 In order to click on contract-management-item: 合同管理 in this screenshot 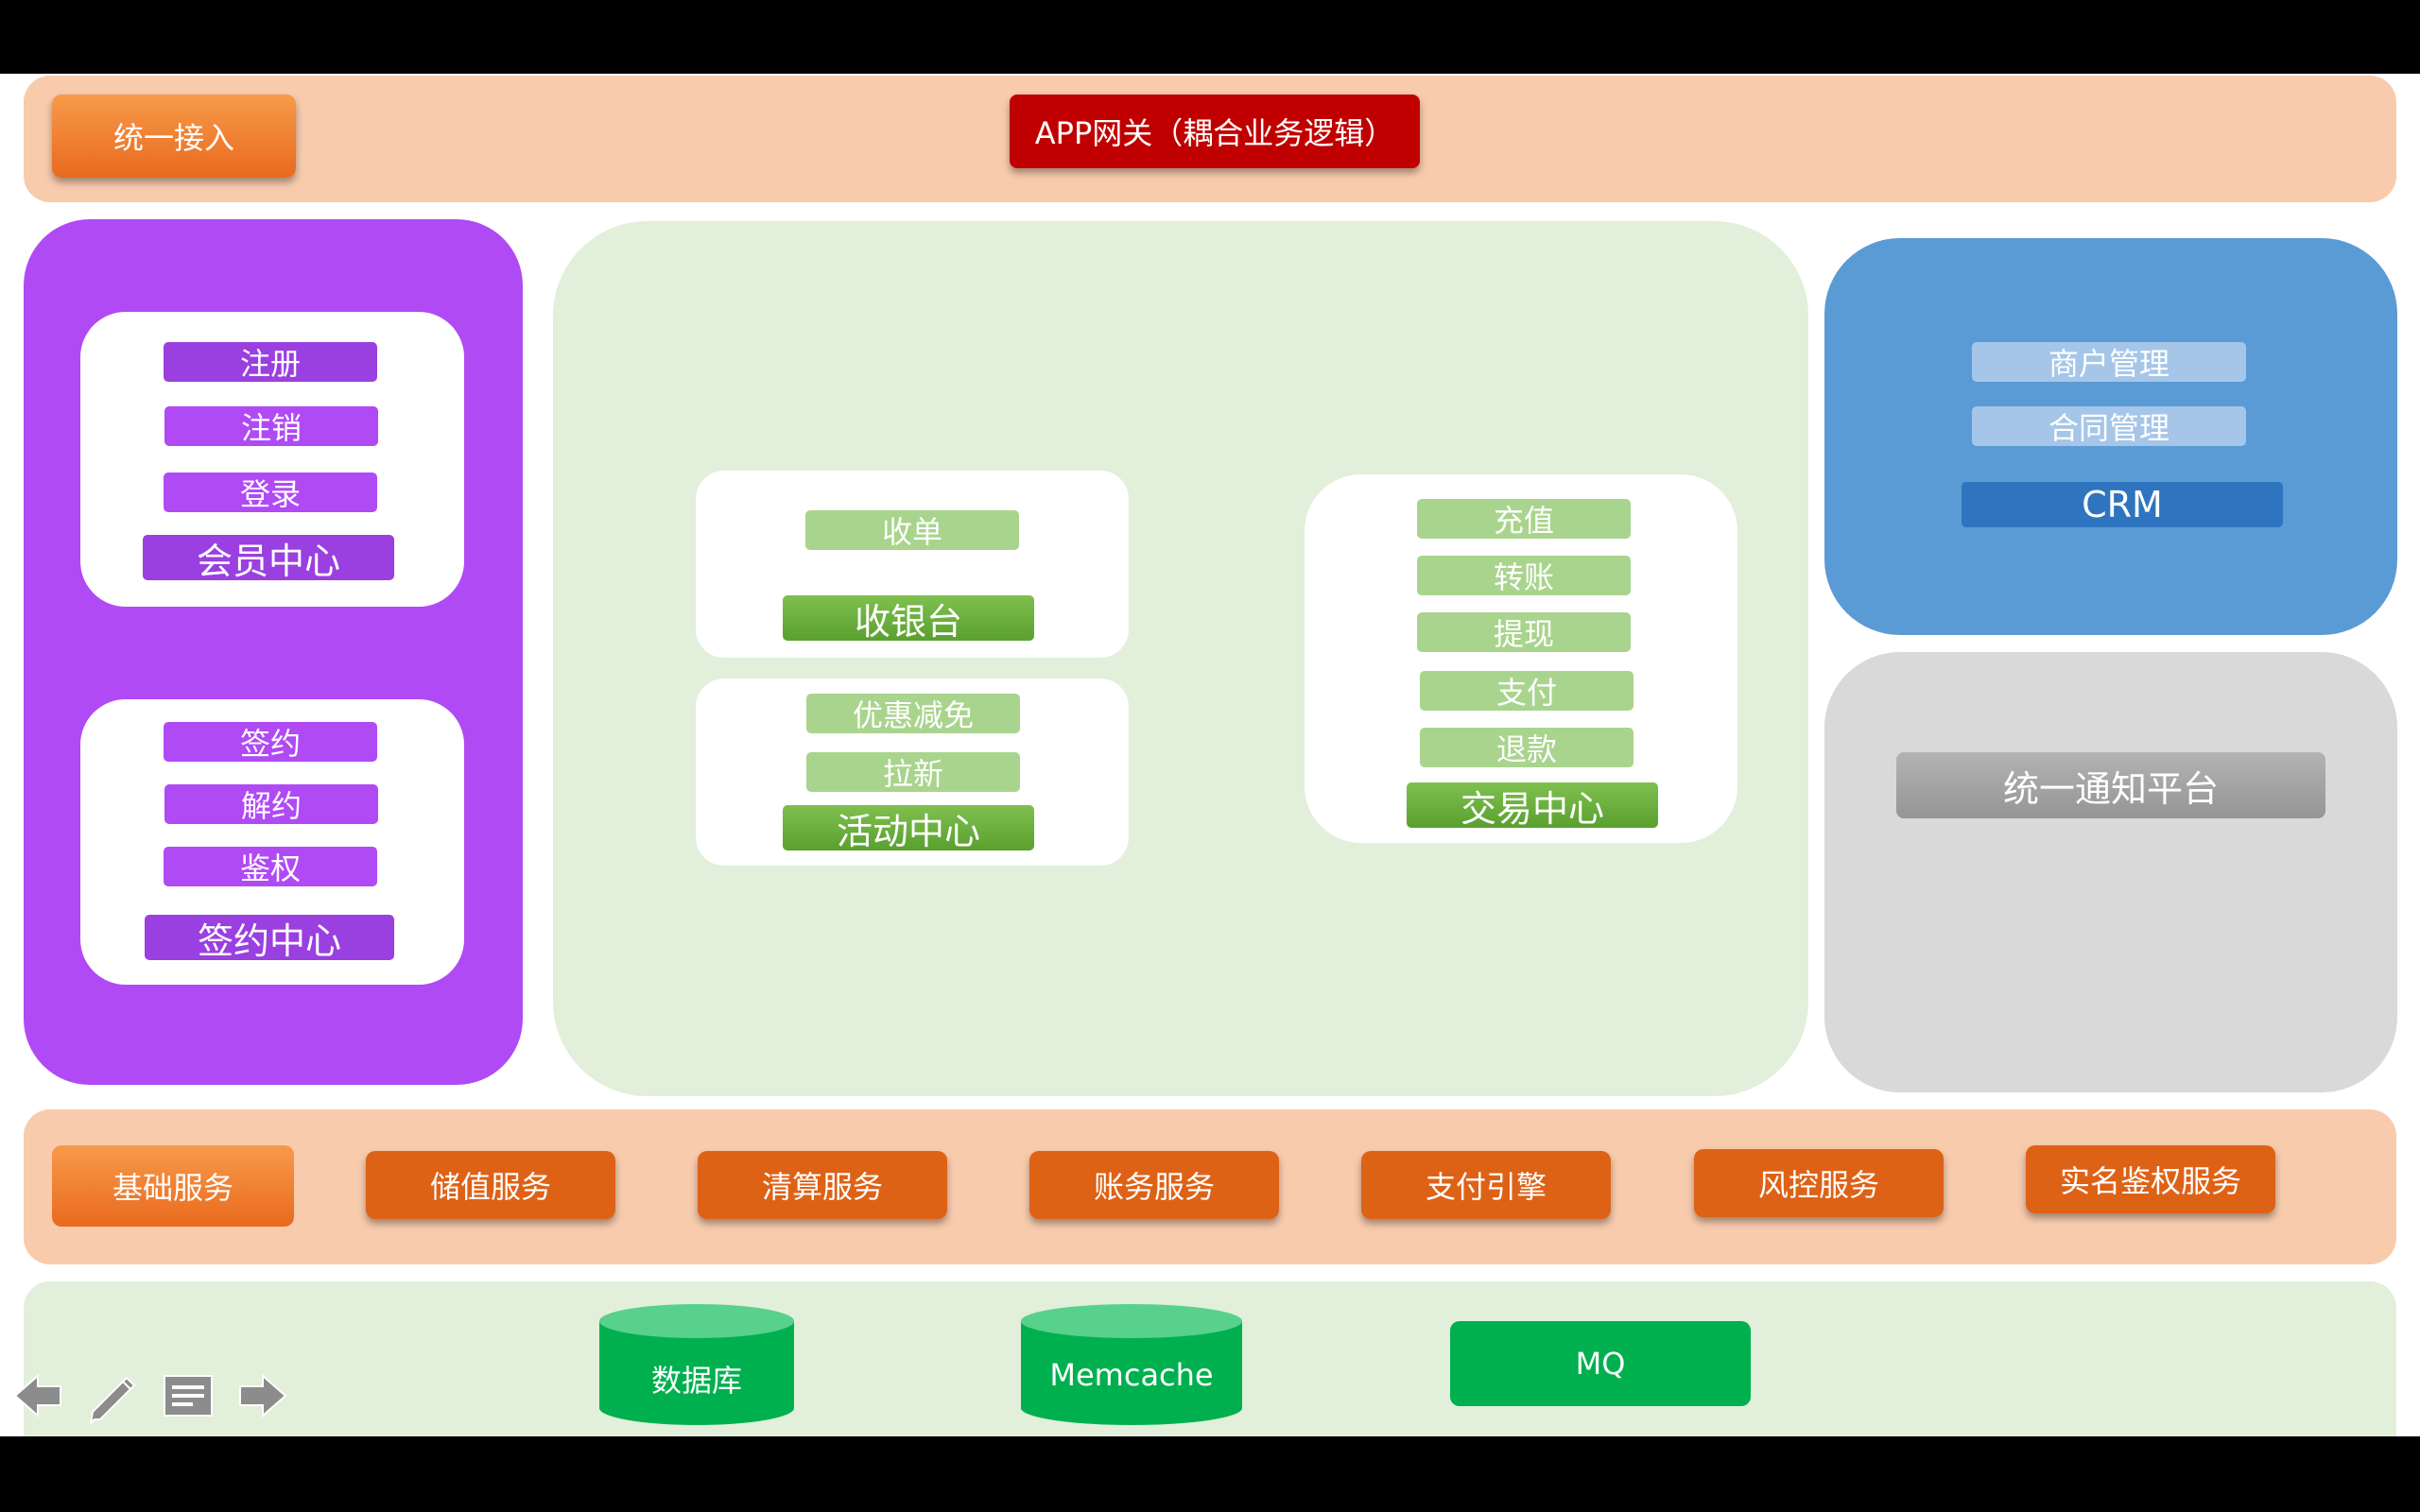, I will do `click(2109, 426)`.